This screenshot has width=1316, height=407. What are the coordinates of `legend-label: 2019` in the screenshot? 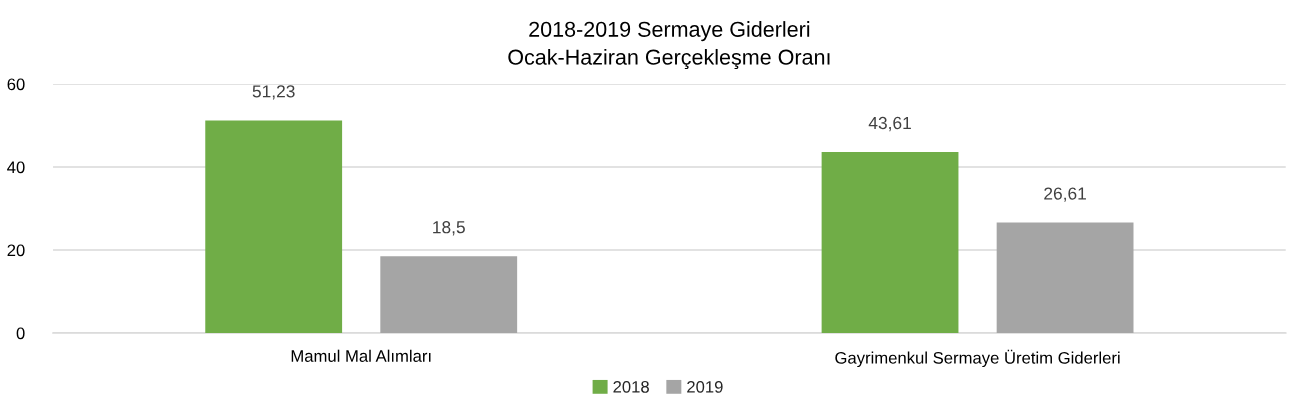 It's located at (705, 386).